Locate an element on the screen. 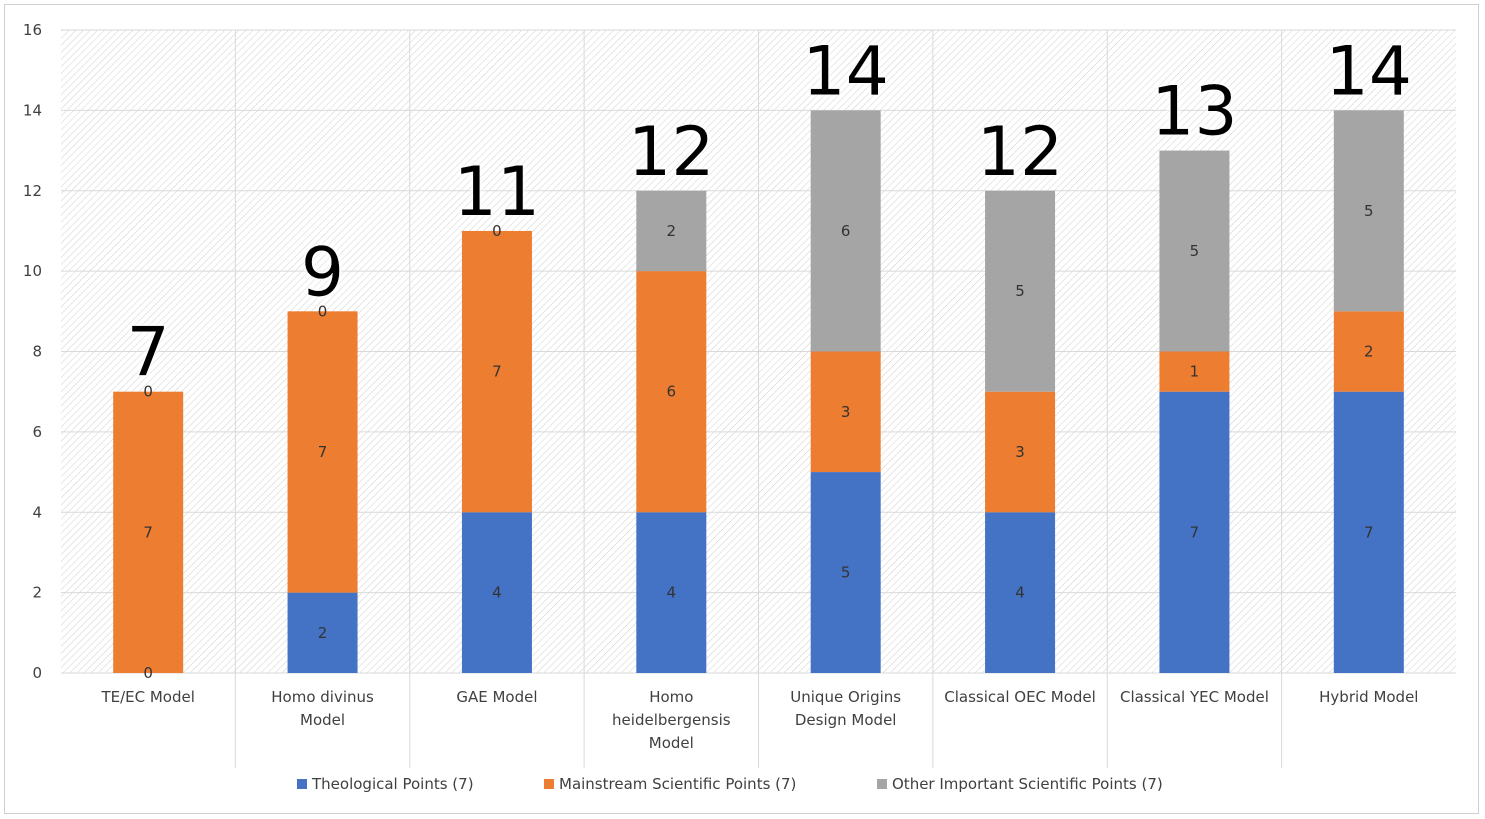 Image resolution: width=1485 pixels, height=819 pixels. total-value-label: 11 is located at coordinates (497, 192).